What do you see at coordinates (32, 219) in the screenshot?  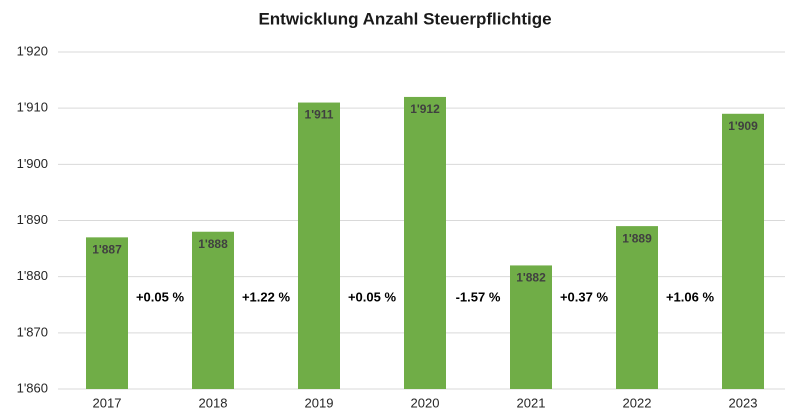 I see `y-tick-label: 1'890` at bounding box center [32, 219].